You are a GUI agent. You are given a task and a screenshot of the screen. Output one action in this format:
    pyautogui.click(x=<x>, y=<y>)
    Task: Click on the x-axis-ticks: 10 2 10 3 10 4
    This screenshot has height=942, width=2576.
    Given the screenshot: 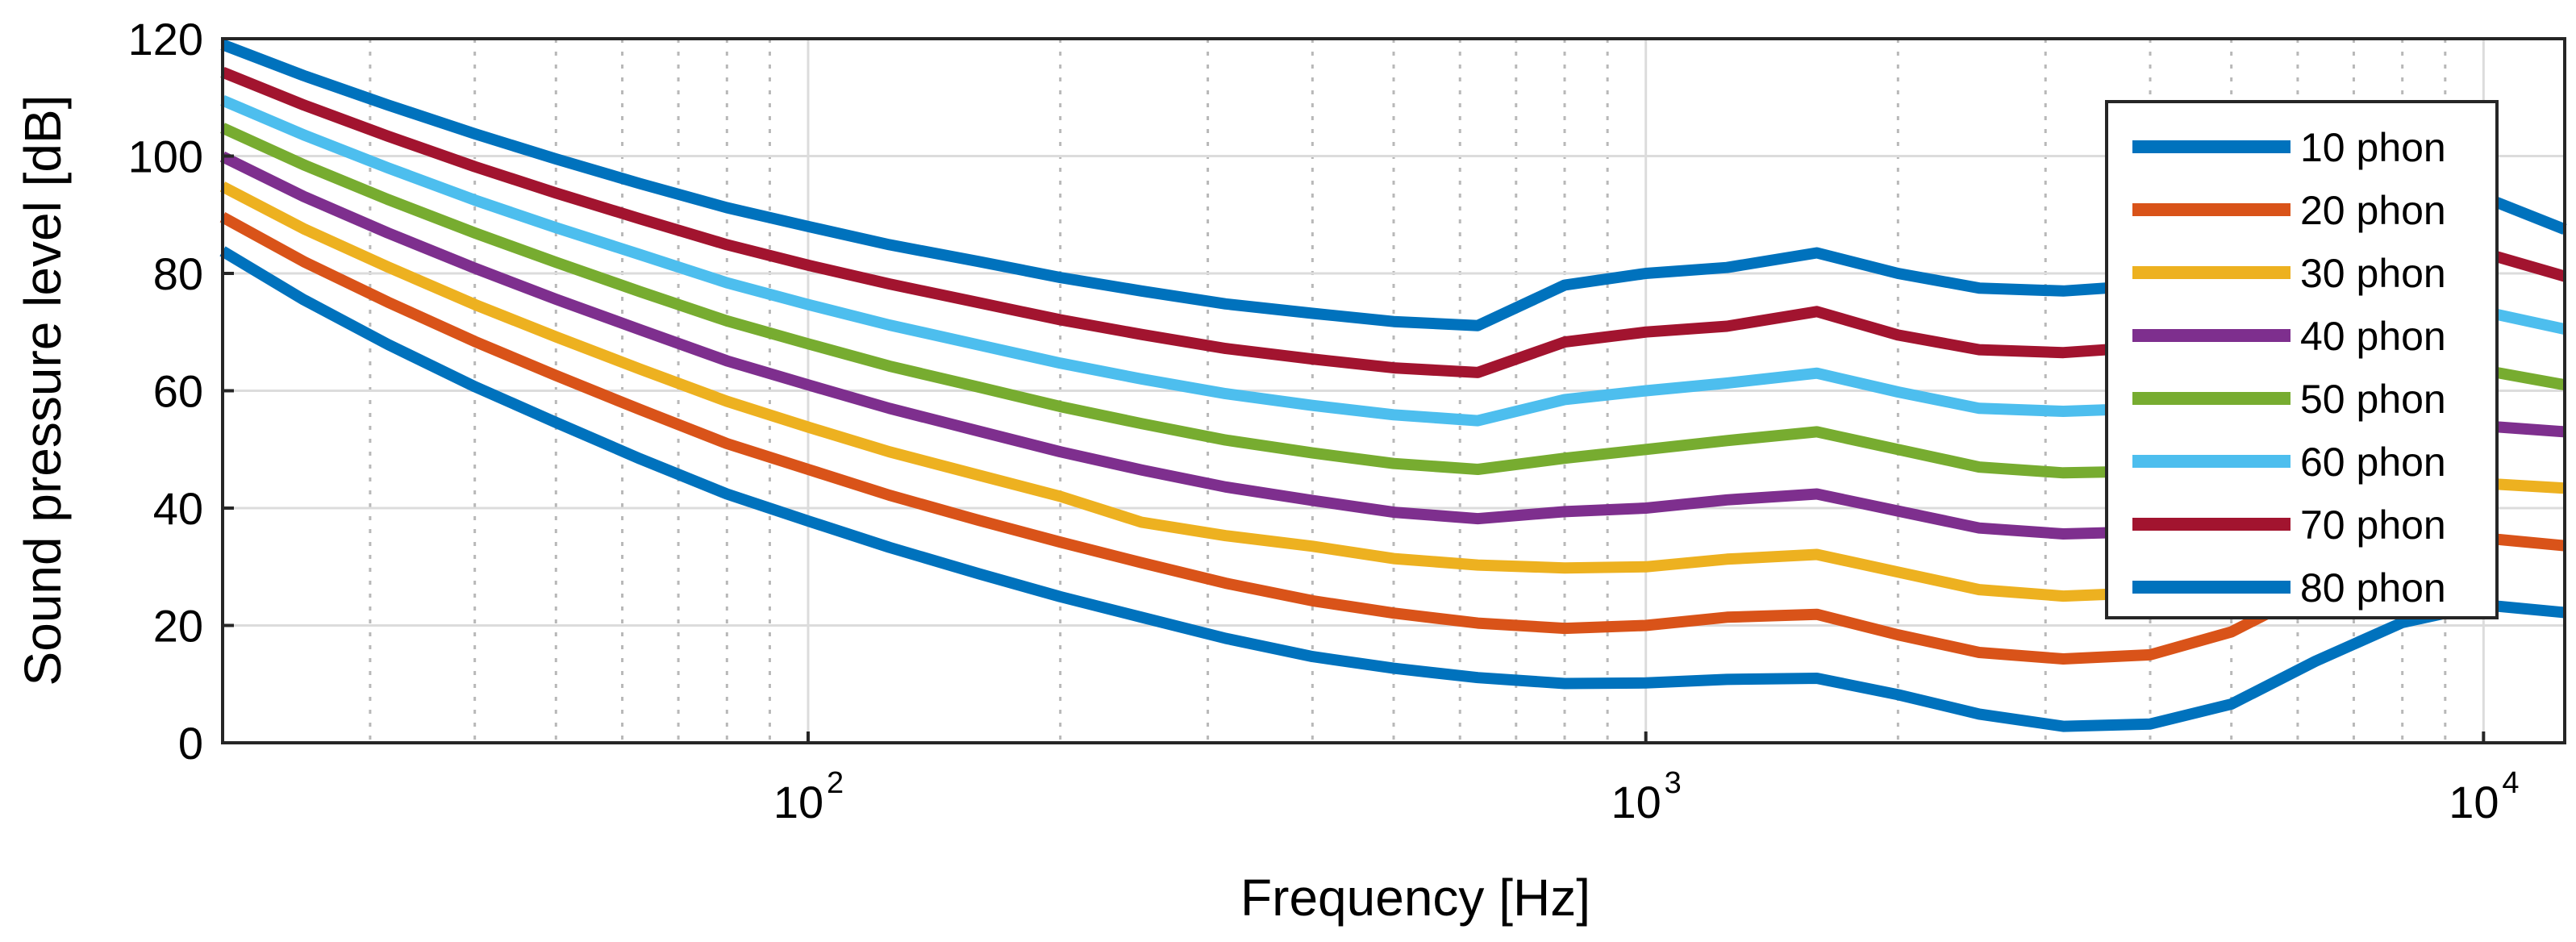 What is the action you would take?
    pyautogui.click(x=1646, y=779)
    